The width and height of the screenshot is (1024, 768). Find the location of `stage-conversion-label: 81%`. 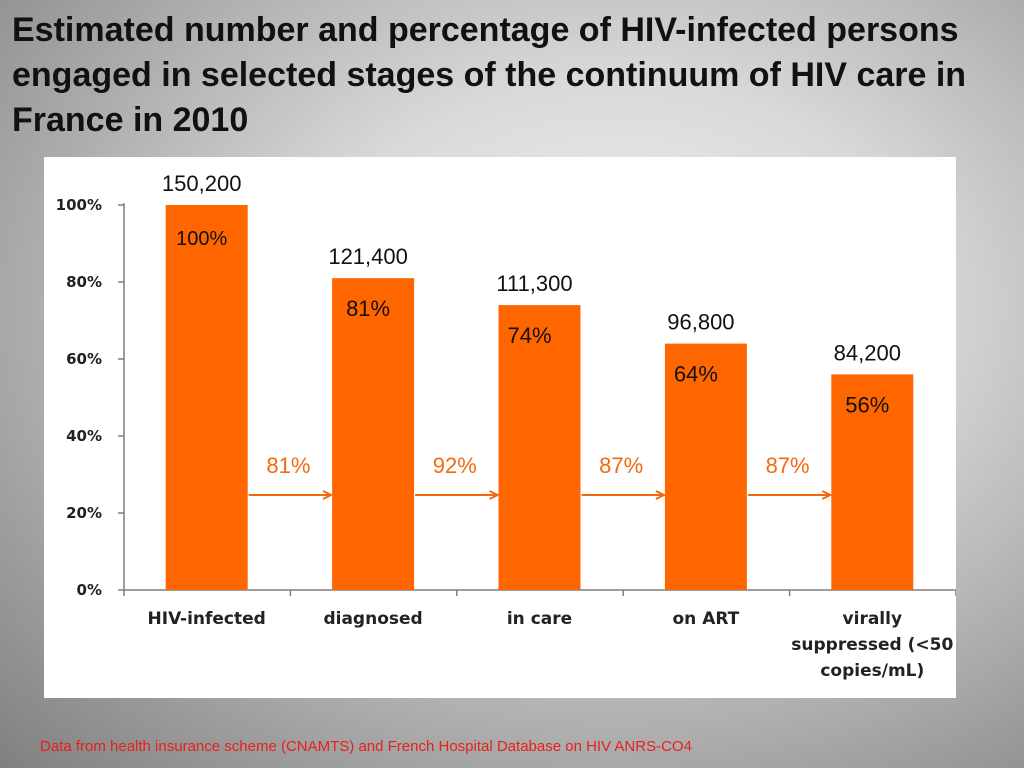

stage-conversion-label: 81% is located at coordinates (288, 465).